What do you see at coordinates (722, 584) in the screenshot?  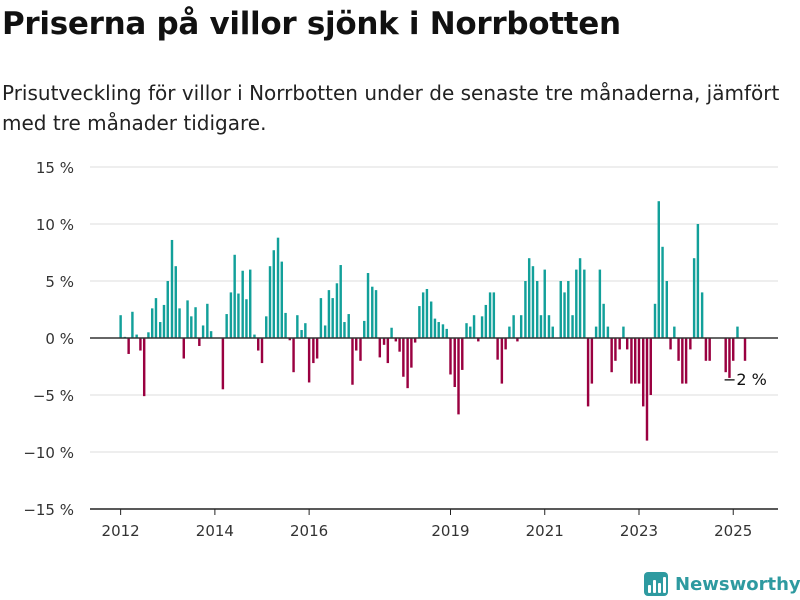 I see `brand-logo: Newsworthy` at bounding box center [722, 584].